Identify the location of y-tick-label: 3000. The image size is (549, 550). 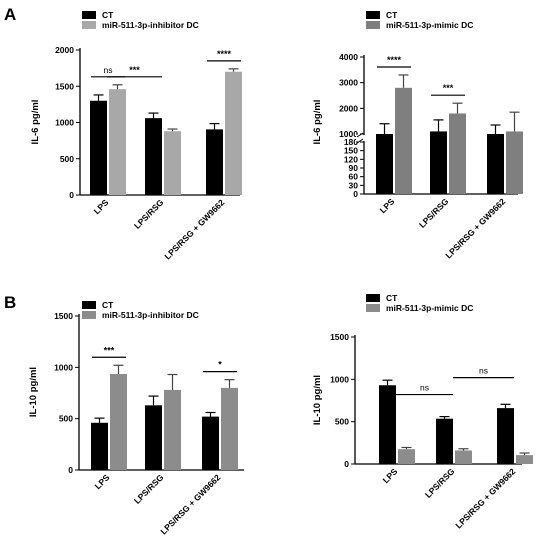
(348, 83).